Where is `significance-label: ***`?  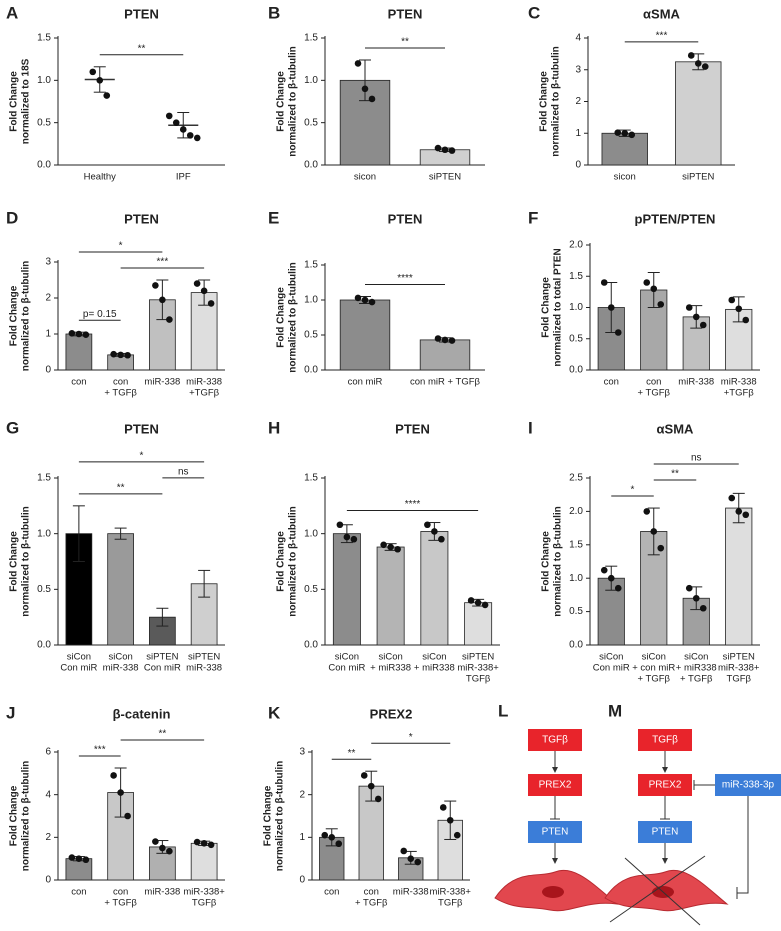 significance-label: *** is located at coordinates (163, 262).